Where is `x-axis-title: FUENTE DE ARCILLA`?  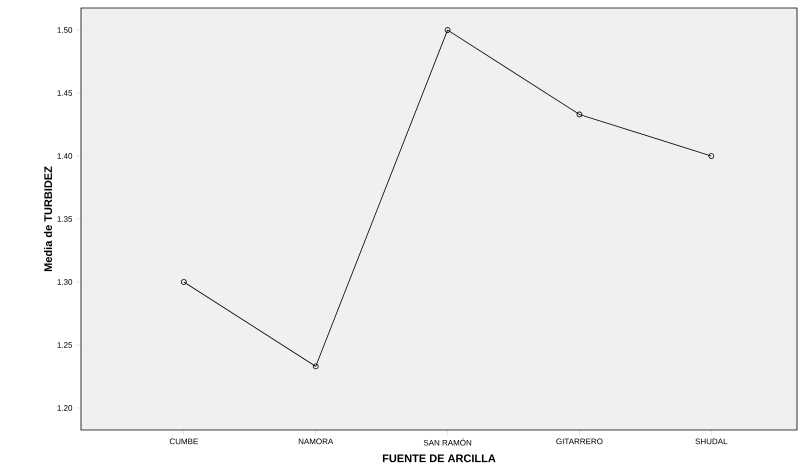 x-axis-title: FUENTE DE ARCILLA is located at coordinates (439, 458).